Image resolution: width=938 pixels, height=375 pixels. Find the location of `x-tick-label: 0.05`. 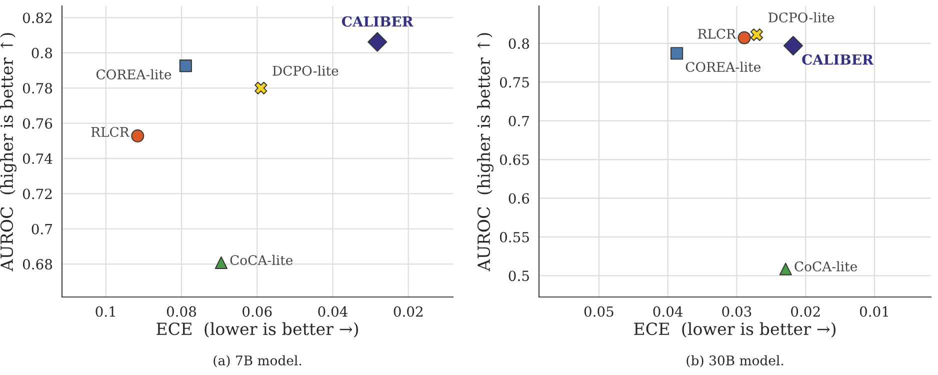

x-tick-label: 0.05 is located at coordinates (599, 311).